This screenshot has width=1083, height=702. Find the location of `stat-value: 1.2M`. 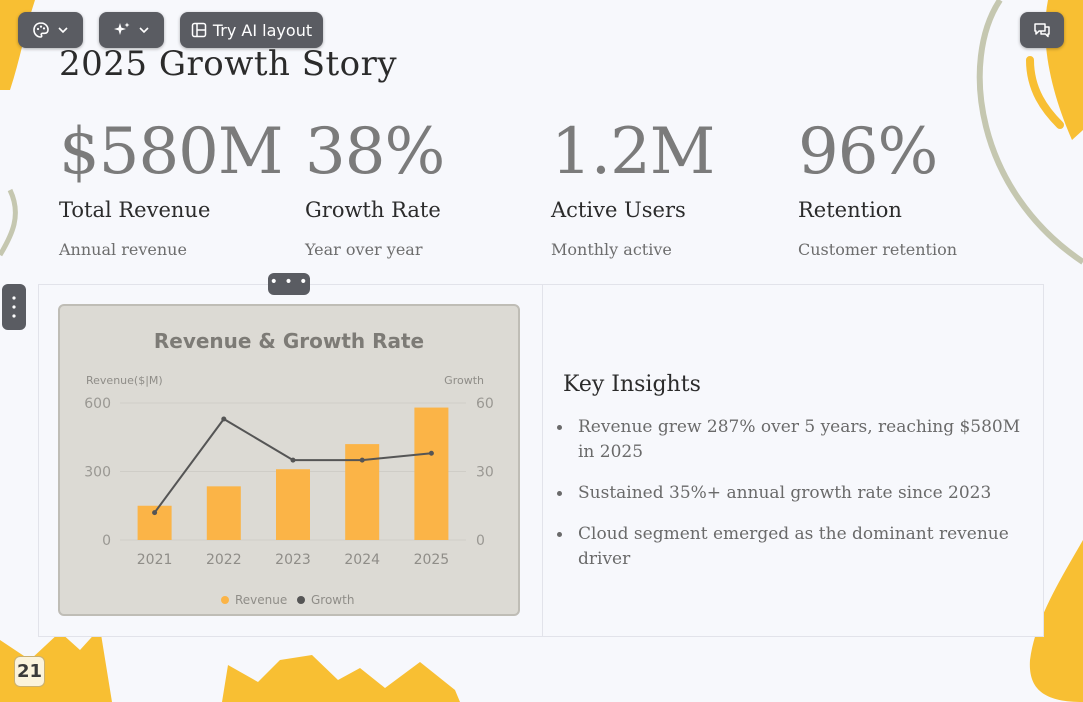

stat-value: 1.2M is located at coordinates (633, 152).